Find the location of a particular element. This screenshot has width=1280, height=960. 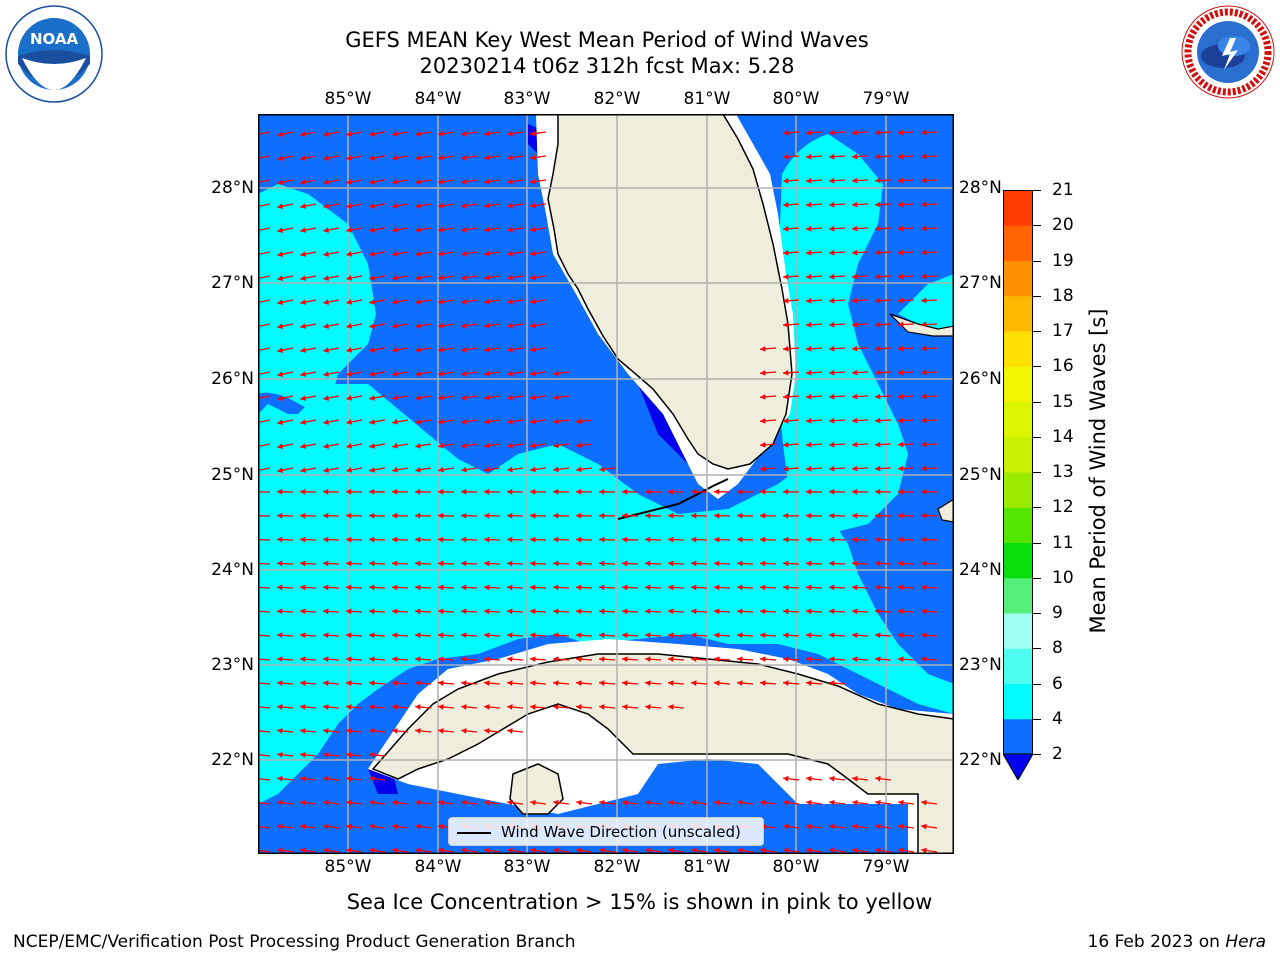

colorbar is located at coordinates (1018, 485).